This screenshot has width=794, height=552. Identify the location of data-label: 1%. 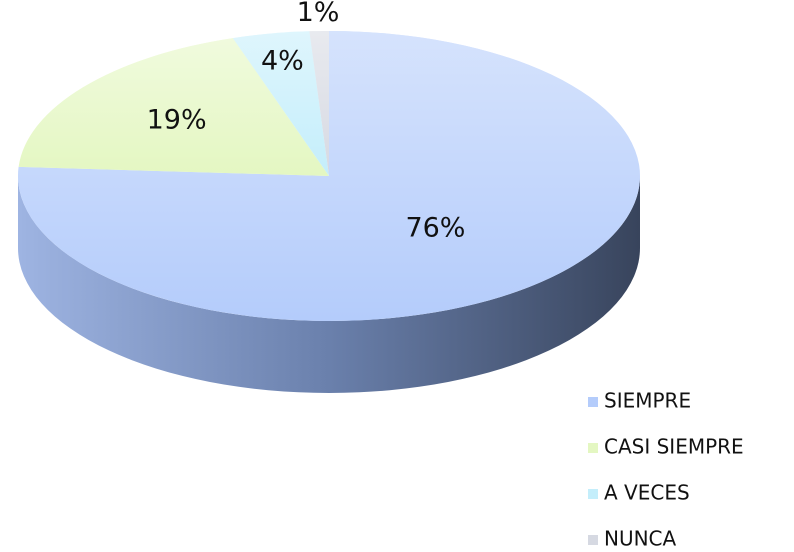
(318, 14).